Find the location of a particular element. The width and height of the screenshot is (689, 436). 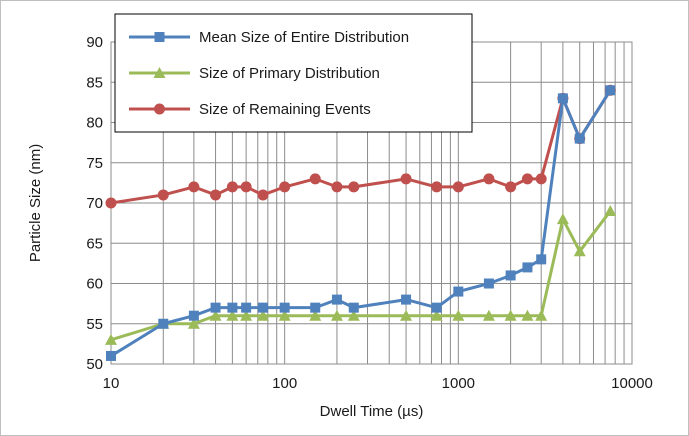

x-axis-title: Dwell Time (µs) is located at coordinates (372, 411).